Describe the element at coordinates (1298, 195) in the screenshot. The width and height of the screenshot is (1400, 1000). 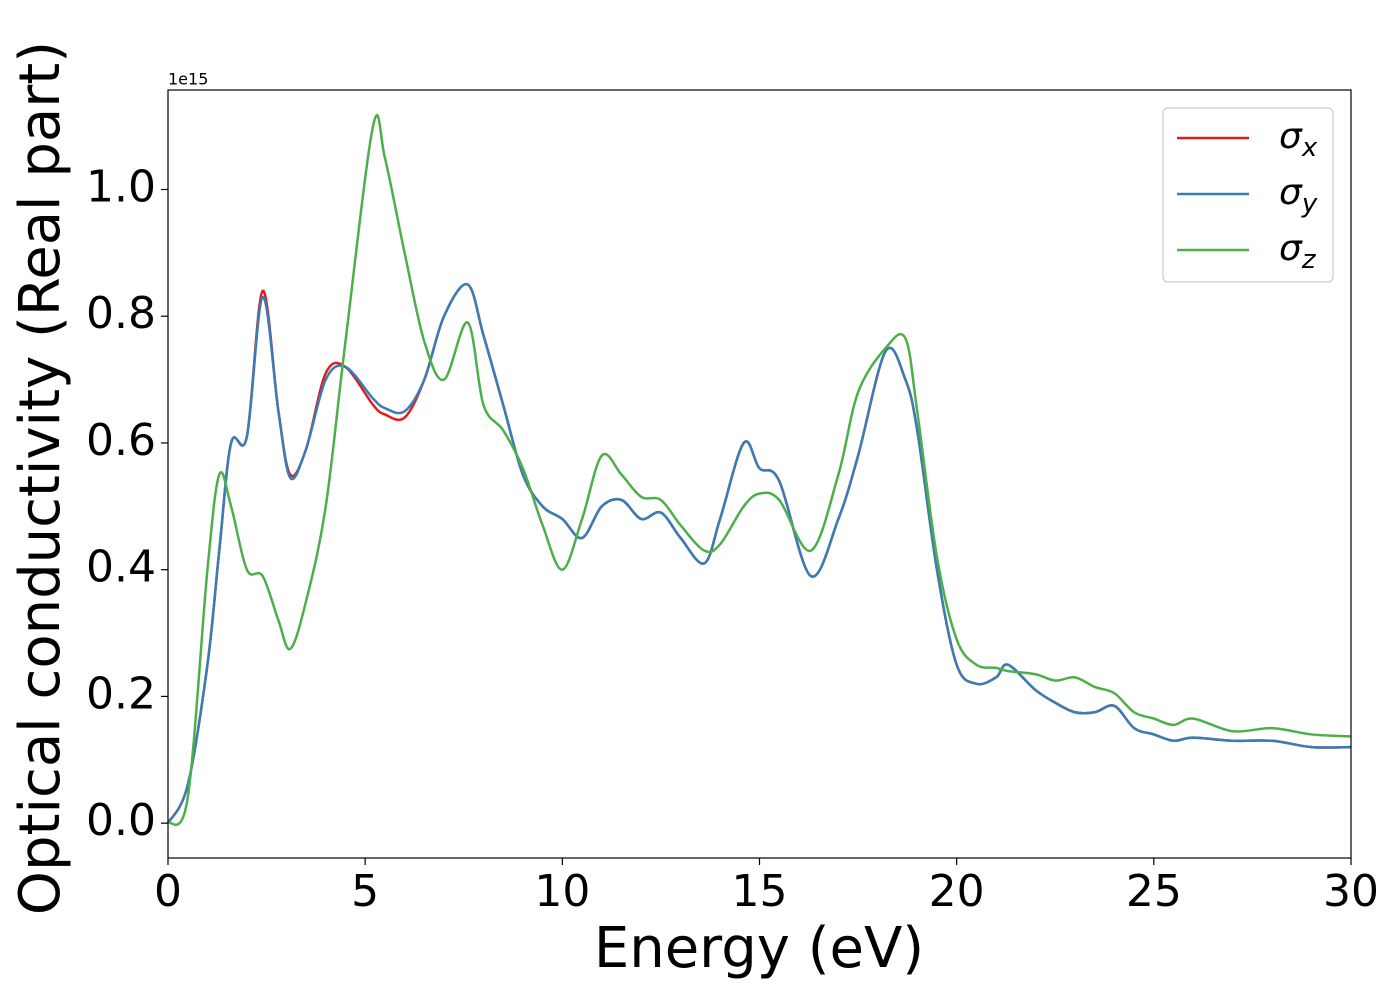
I see `legend-label: σy` at that location.